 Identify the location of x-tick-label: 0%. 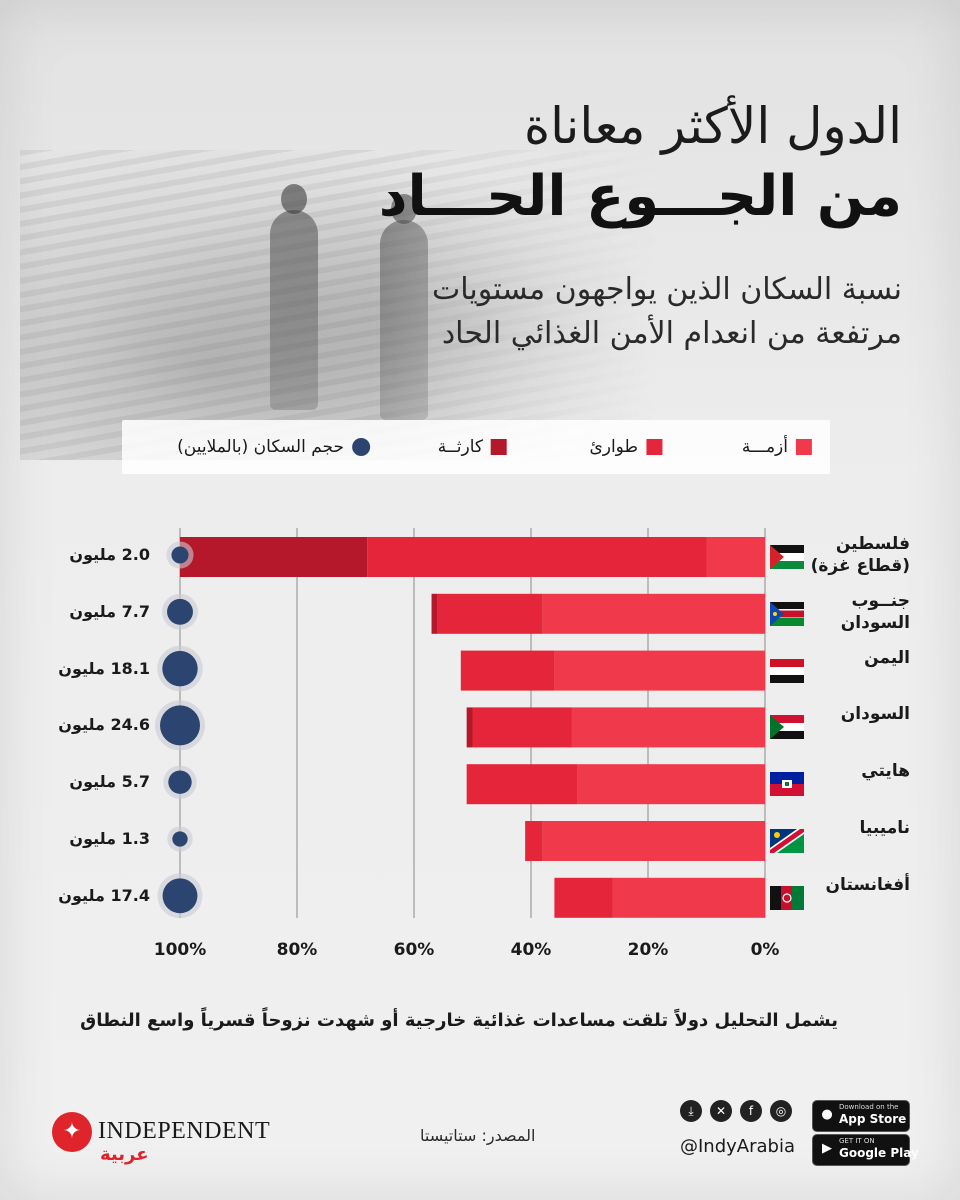
(765, 950).